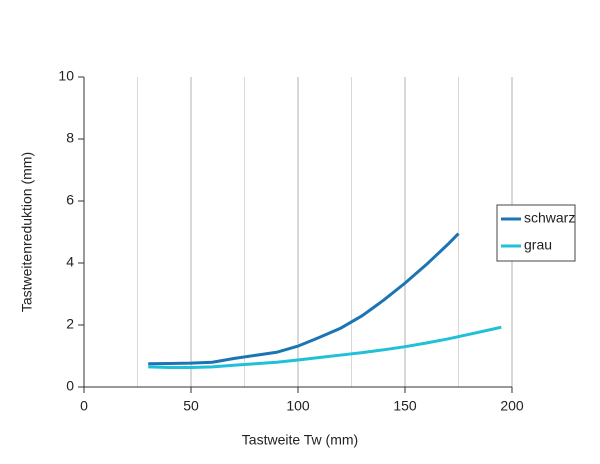 The width and height of the screenshot is (600, 464). What do you see at coordinates (512, 406) in the screenshot?
I see `x-tick-label: 200` at bounding box center [512, 406].